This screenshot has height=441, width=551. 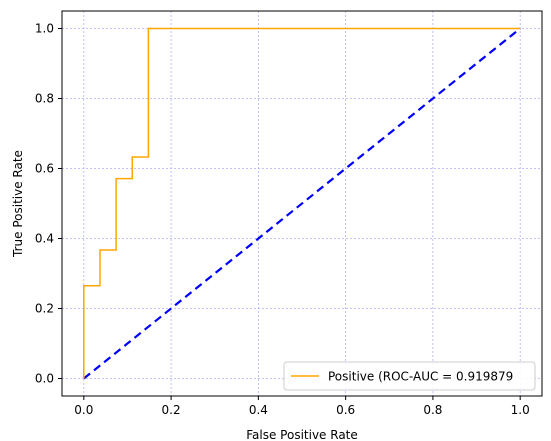 I want to click on y-tick-label: 0.4, so click(x=44, y=239).